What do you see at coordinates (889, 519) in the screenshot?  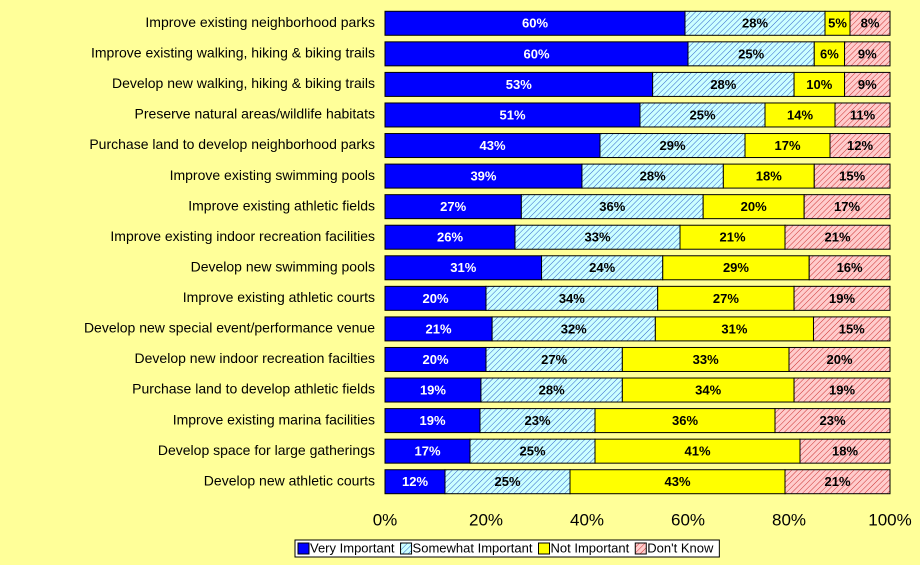 I see `x-tick-label: 100%` at bounding box center [889, 519].